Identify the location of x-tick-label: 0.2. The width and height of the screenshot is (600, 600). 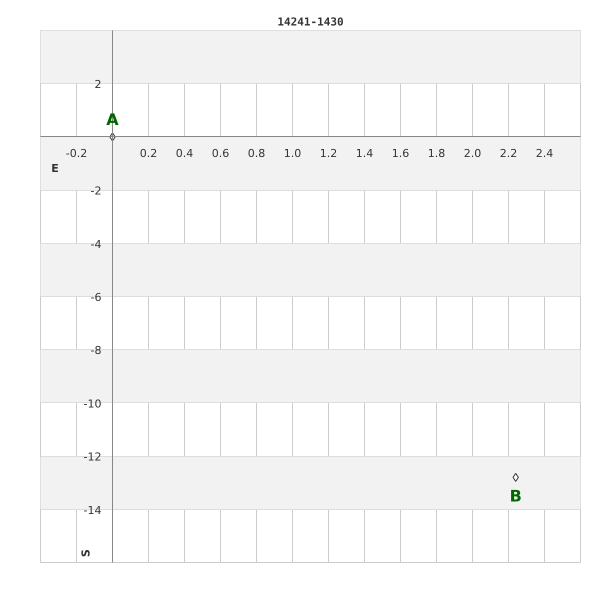
(149, 153).